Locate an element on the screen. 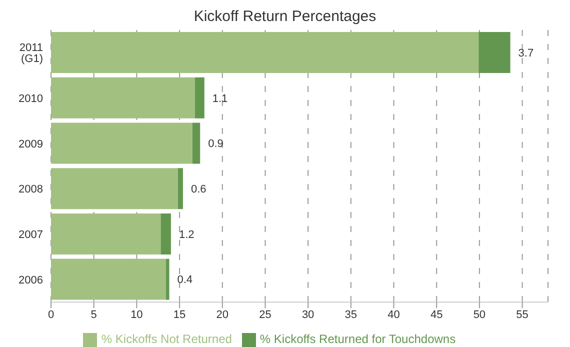 This screenshot has width=570, height=347. x-tick-label: 15 is located at coordinates (179, 314).